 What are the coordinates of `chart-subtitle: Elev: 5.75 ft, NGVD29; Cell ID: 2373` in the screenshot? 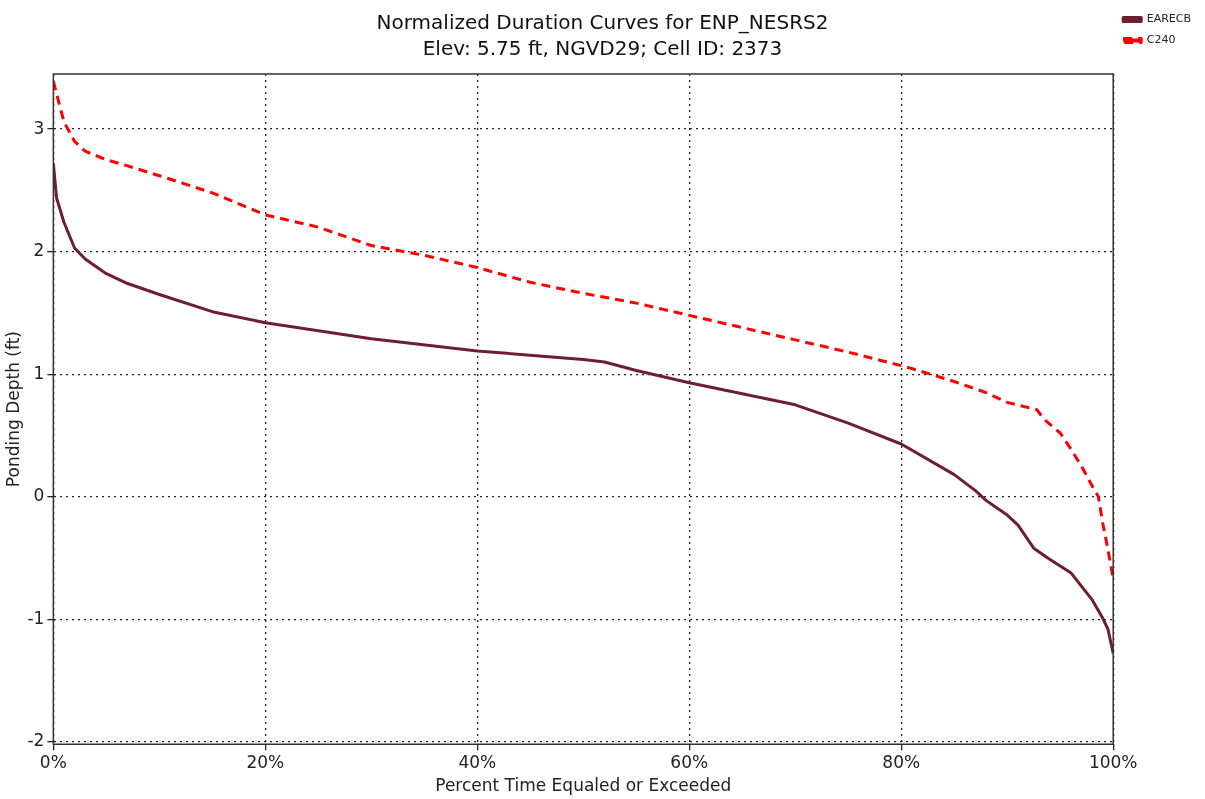 It's located at (602, 48).